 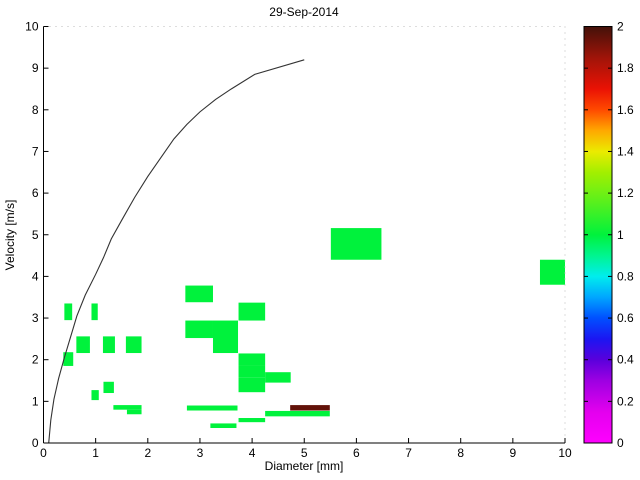 I want to click on y-tick-label: 8, so click(x=35, y=110).